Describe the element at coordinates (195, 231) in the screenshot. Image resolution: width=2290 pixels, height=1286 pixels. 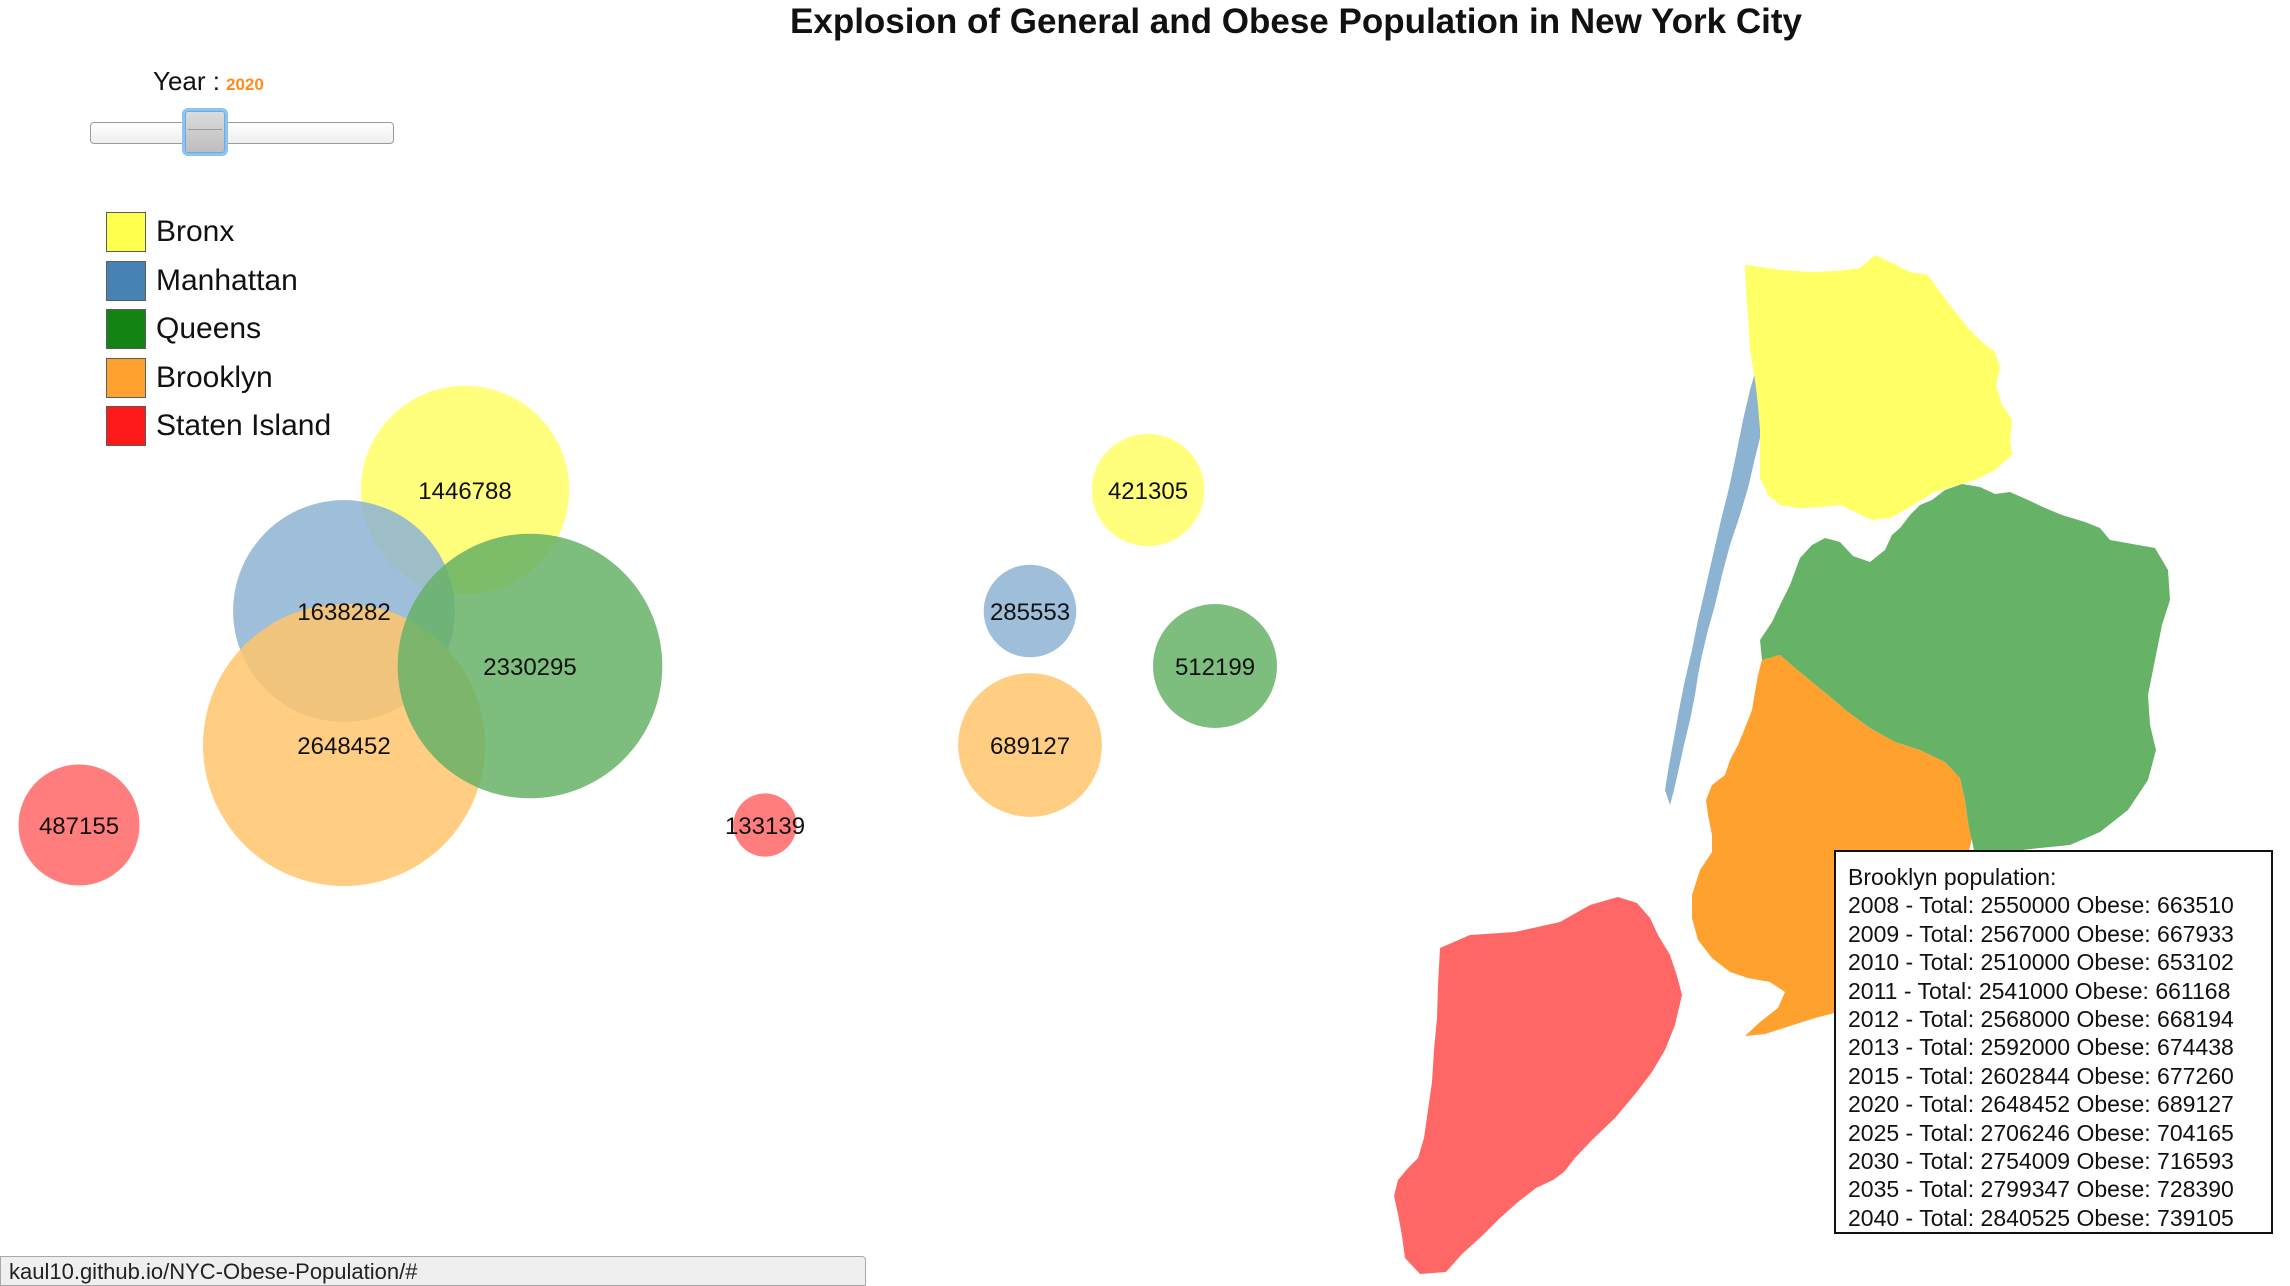
I see `legend-label: Bronx` at that location.